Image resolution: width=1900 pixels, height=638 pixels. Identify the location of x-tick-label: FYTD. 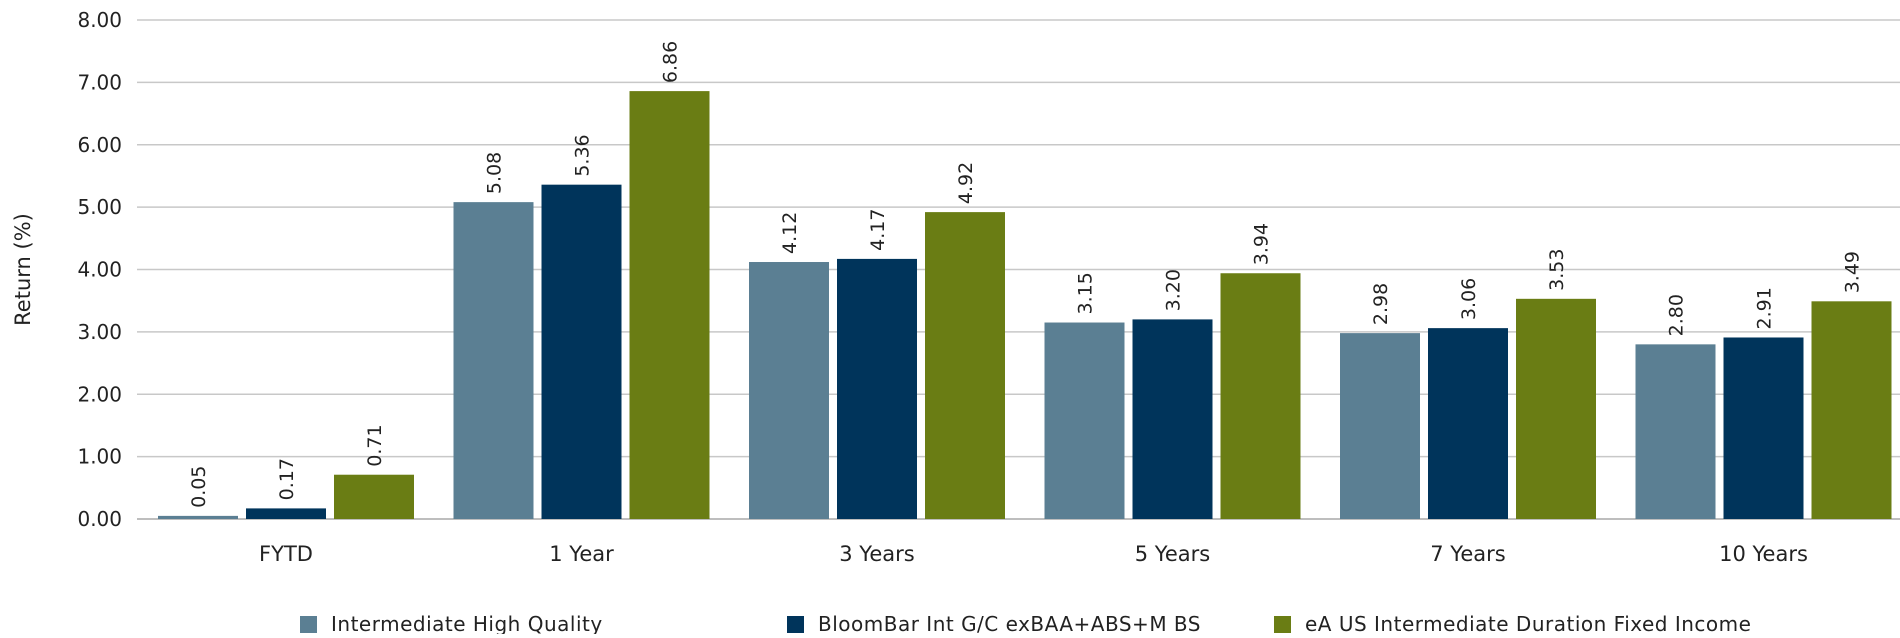
(286, 554).